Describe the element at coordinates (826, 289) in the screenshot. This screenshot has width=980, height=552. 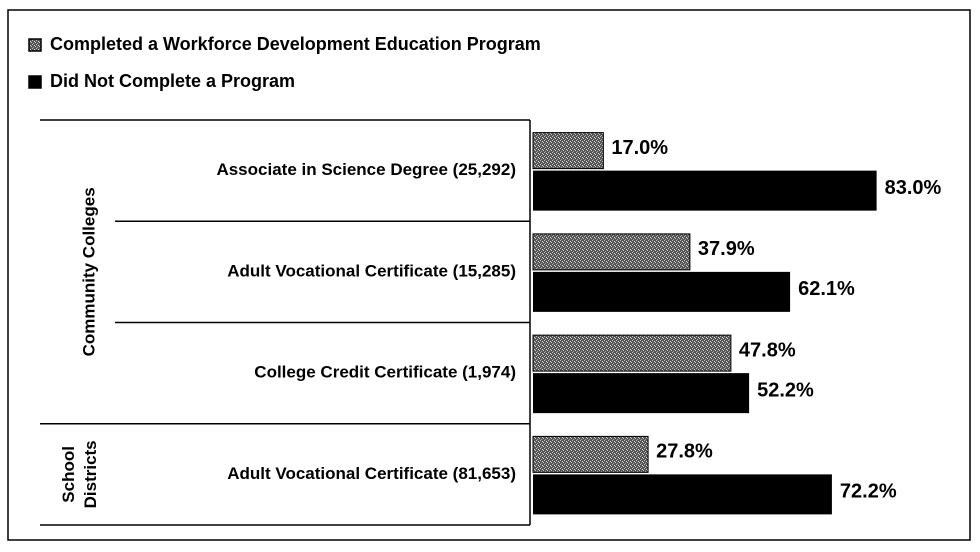
I see `value-label: 62.1%` at that location.